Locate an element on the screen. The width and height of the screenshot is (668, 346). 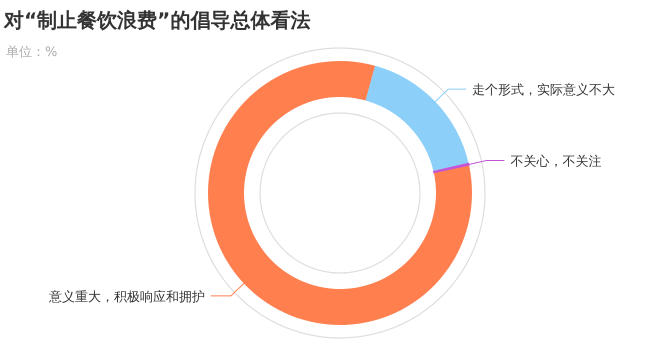
slice-label: 不关心，不关注 is located at coordinates (556, 162).